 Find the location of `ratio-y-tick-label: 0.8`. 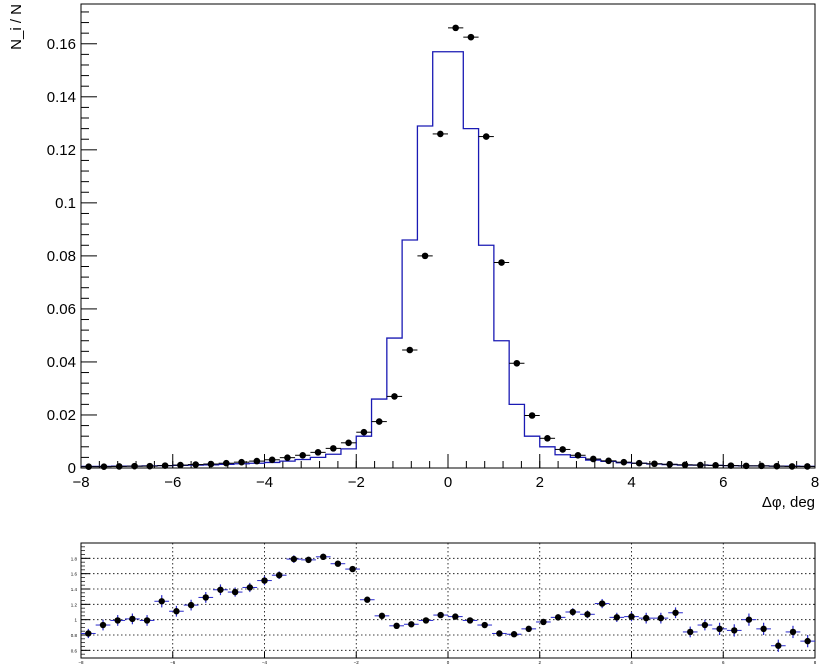

ratio-y-tick-label: 0.8 is located at coordinates (74, 635).